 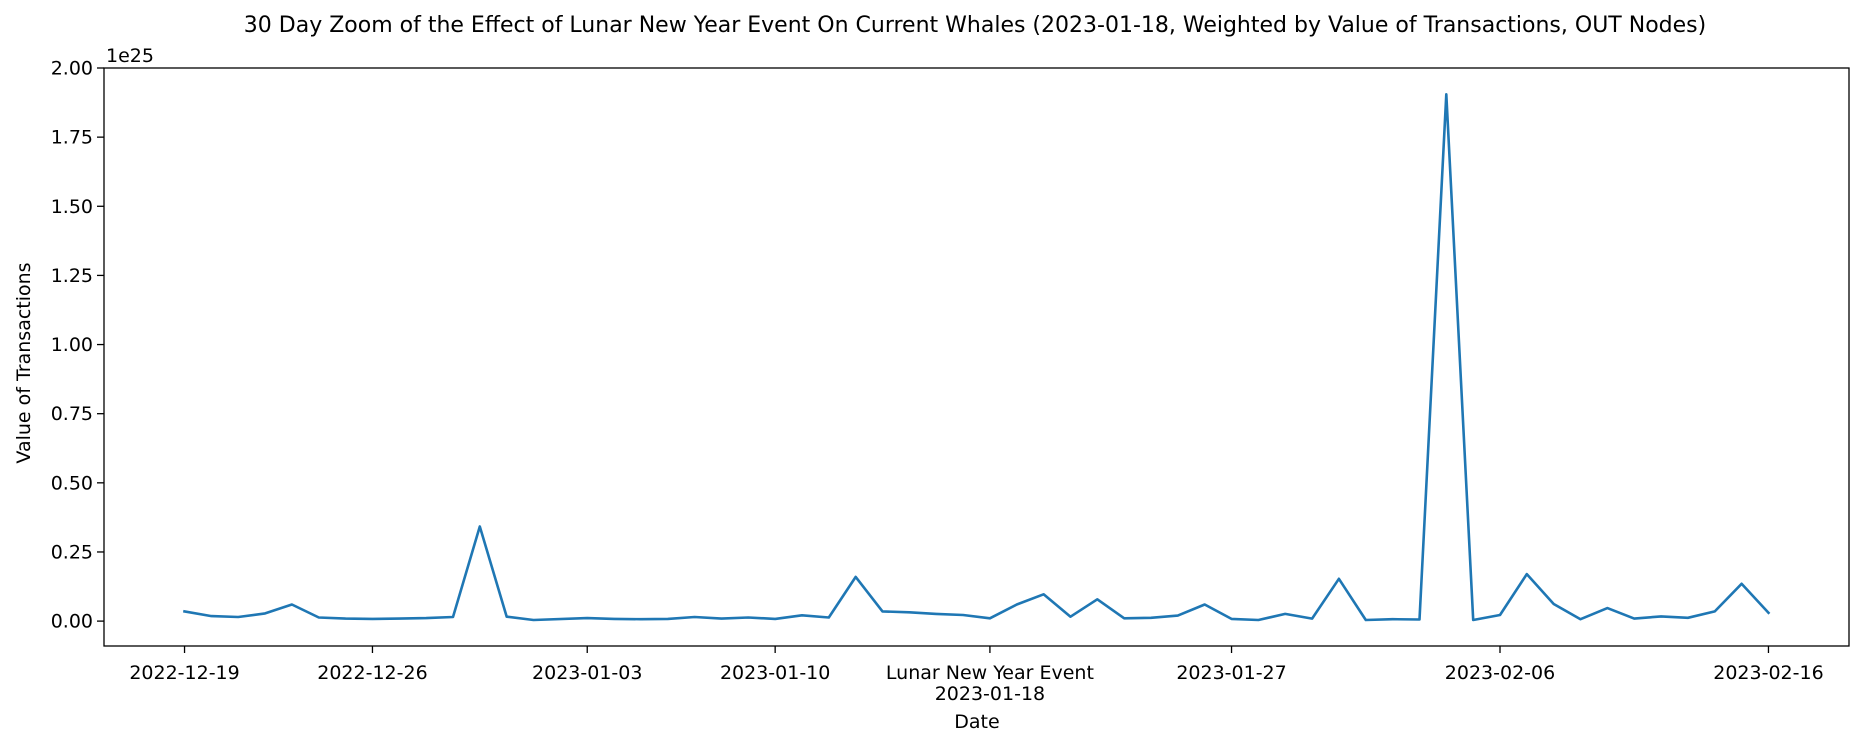 I want to click on y-axis-ticks: 0.00 0.25 0.50 0.75 1.00 1.25 1.50 1.75 2.00, so click(x=77, y=345).